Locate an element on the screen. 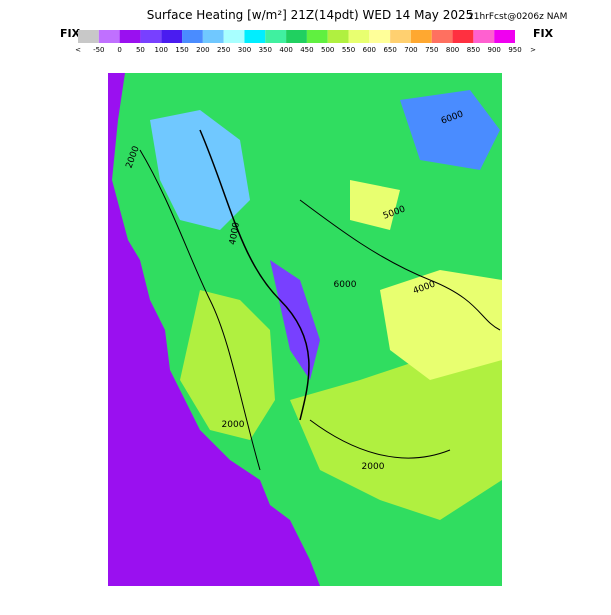  ne-cool is located at coordinates (450, 130).